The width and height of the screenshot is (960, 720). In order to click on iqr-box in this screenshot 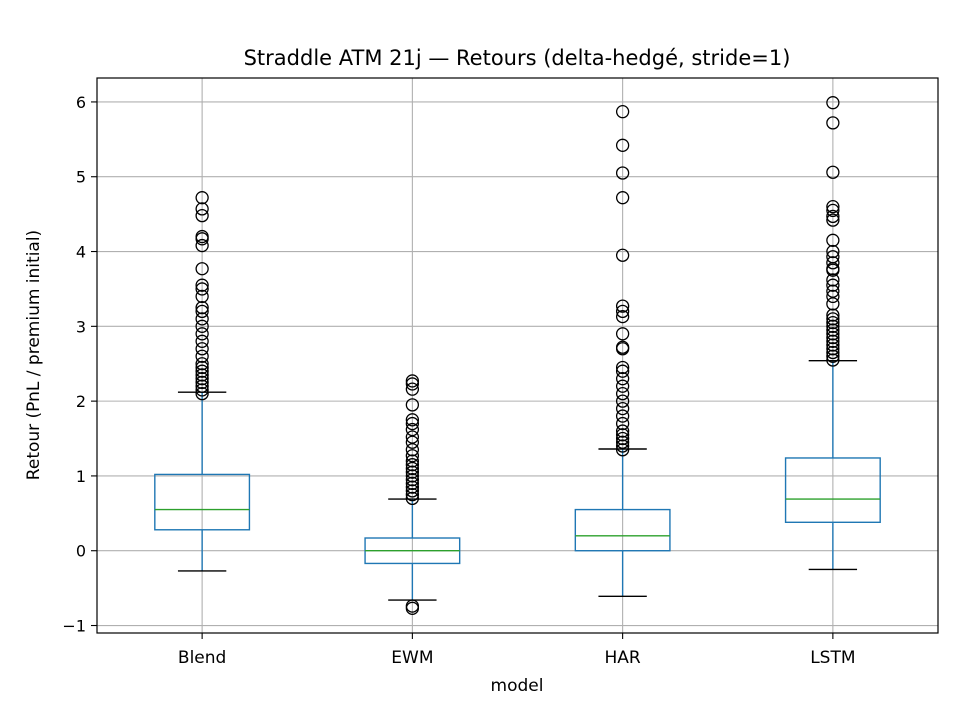, I will do `click(832, 490)`.